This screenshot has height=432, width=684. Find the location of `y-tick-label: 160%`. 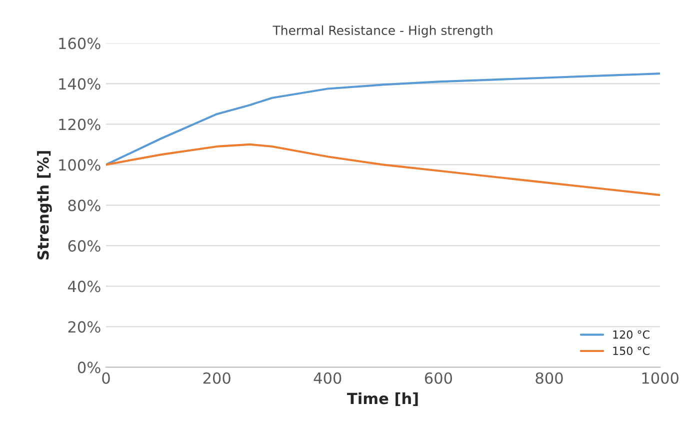

y-tick-label: 160% is located at coordinates (79, 44).